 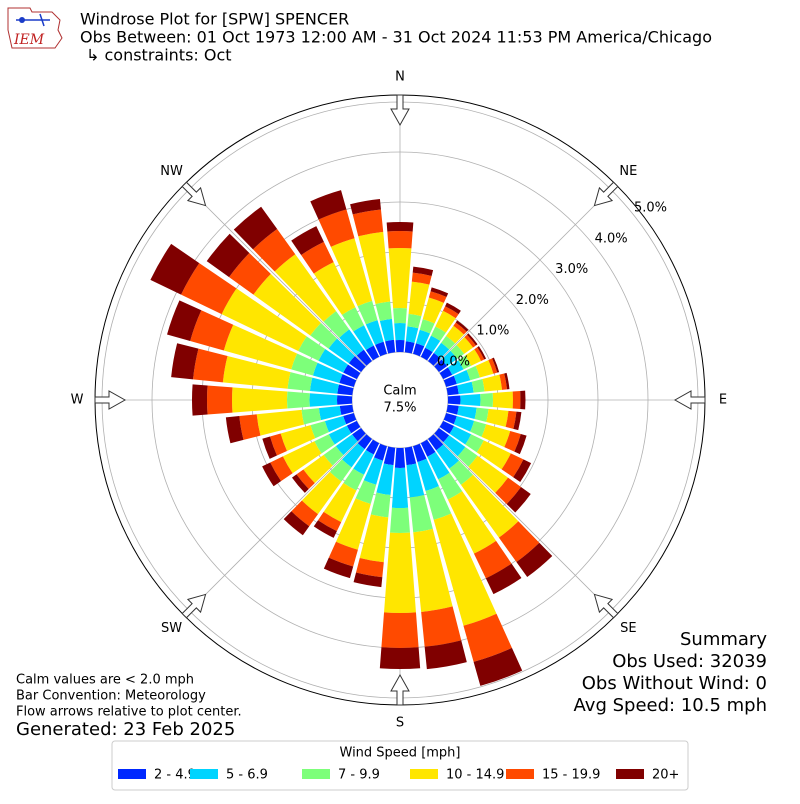 I want to click on chart-title: Windrose Plot for [SPW] SPENCER, so click(x=214, y=19).